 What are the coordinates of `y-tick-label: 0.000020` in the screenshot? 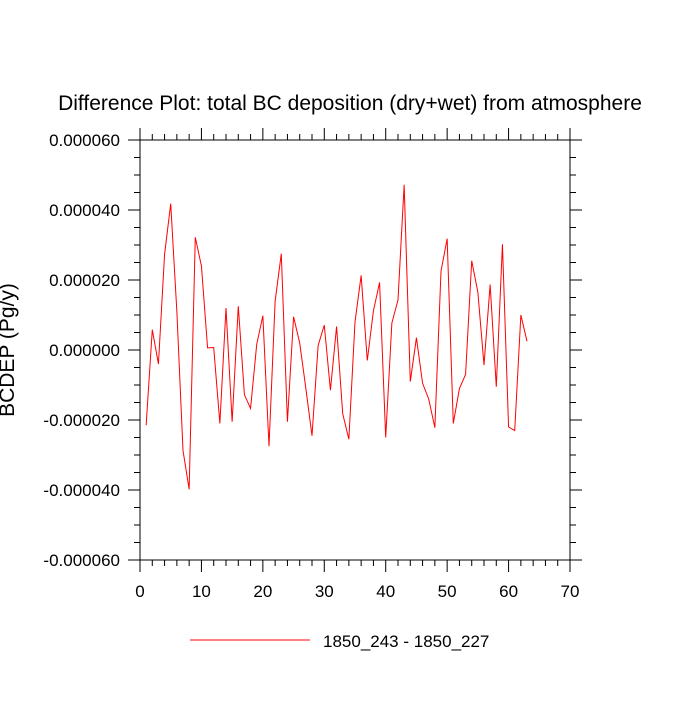 It's located at (84, 280).